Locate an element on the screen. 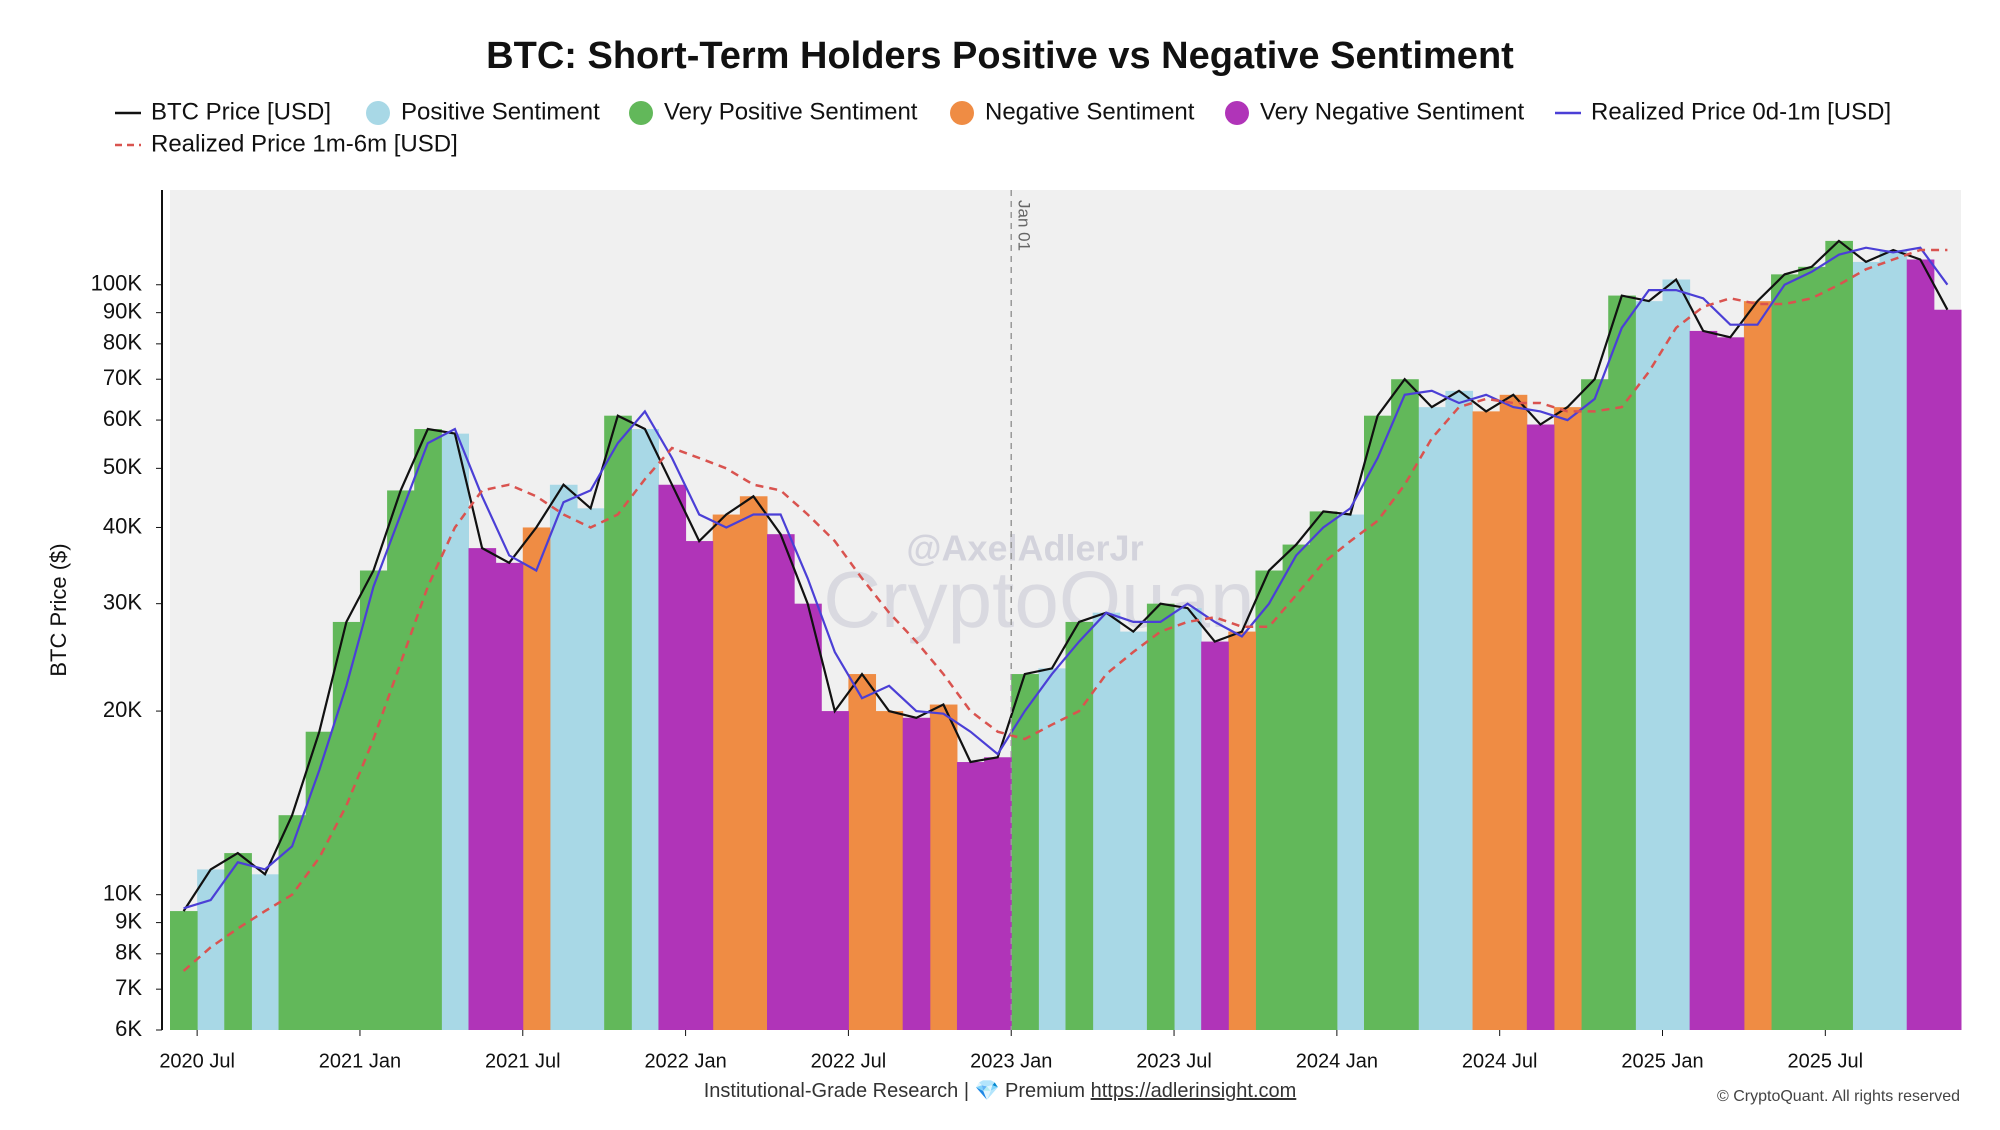  y-tick-label: 8K is located at coordinates (128, 952).